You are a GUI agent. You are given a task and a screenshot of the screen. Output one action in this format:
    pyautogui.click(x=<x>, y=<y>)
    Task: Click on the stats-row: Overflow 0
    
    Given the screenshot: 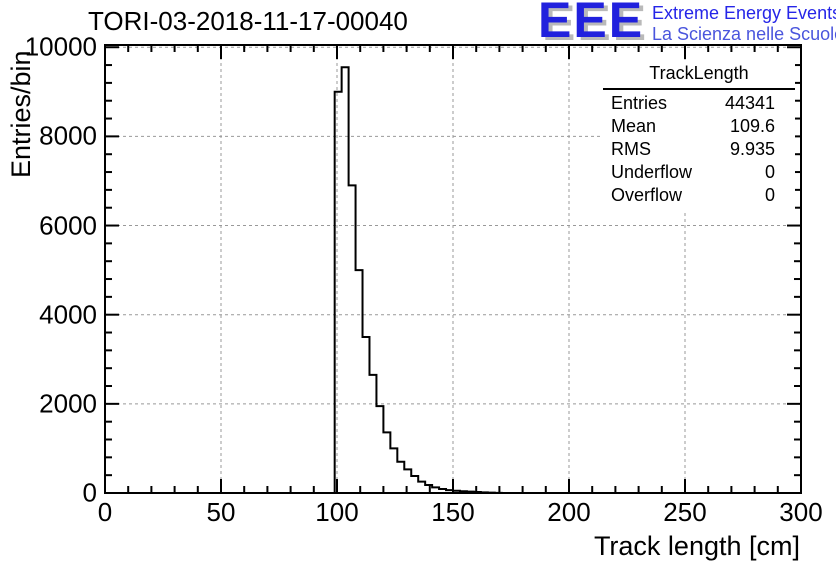 What is the action you would take?
    pyautogui.click(x=699, y=195)
    